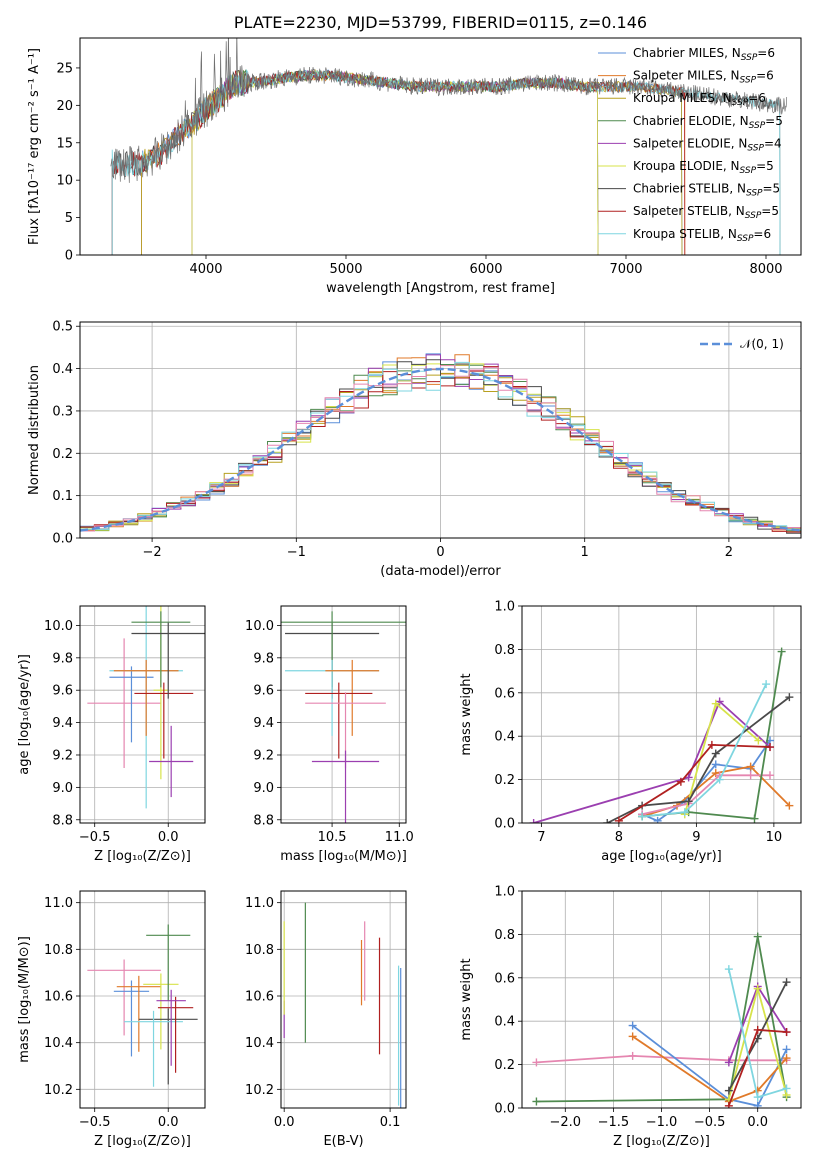 The image size is (819, 1170). I want to click on x-axis-label: wavelength [Angstrom, rest frame], so click(440, 288).